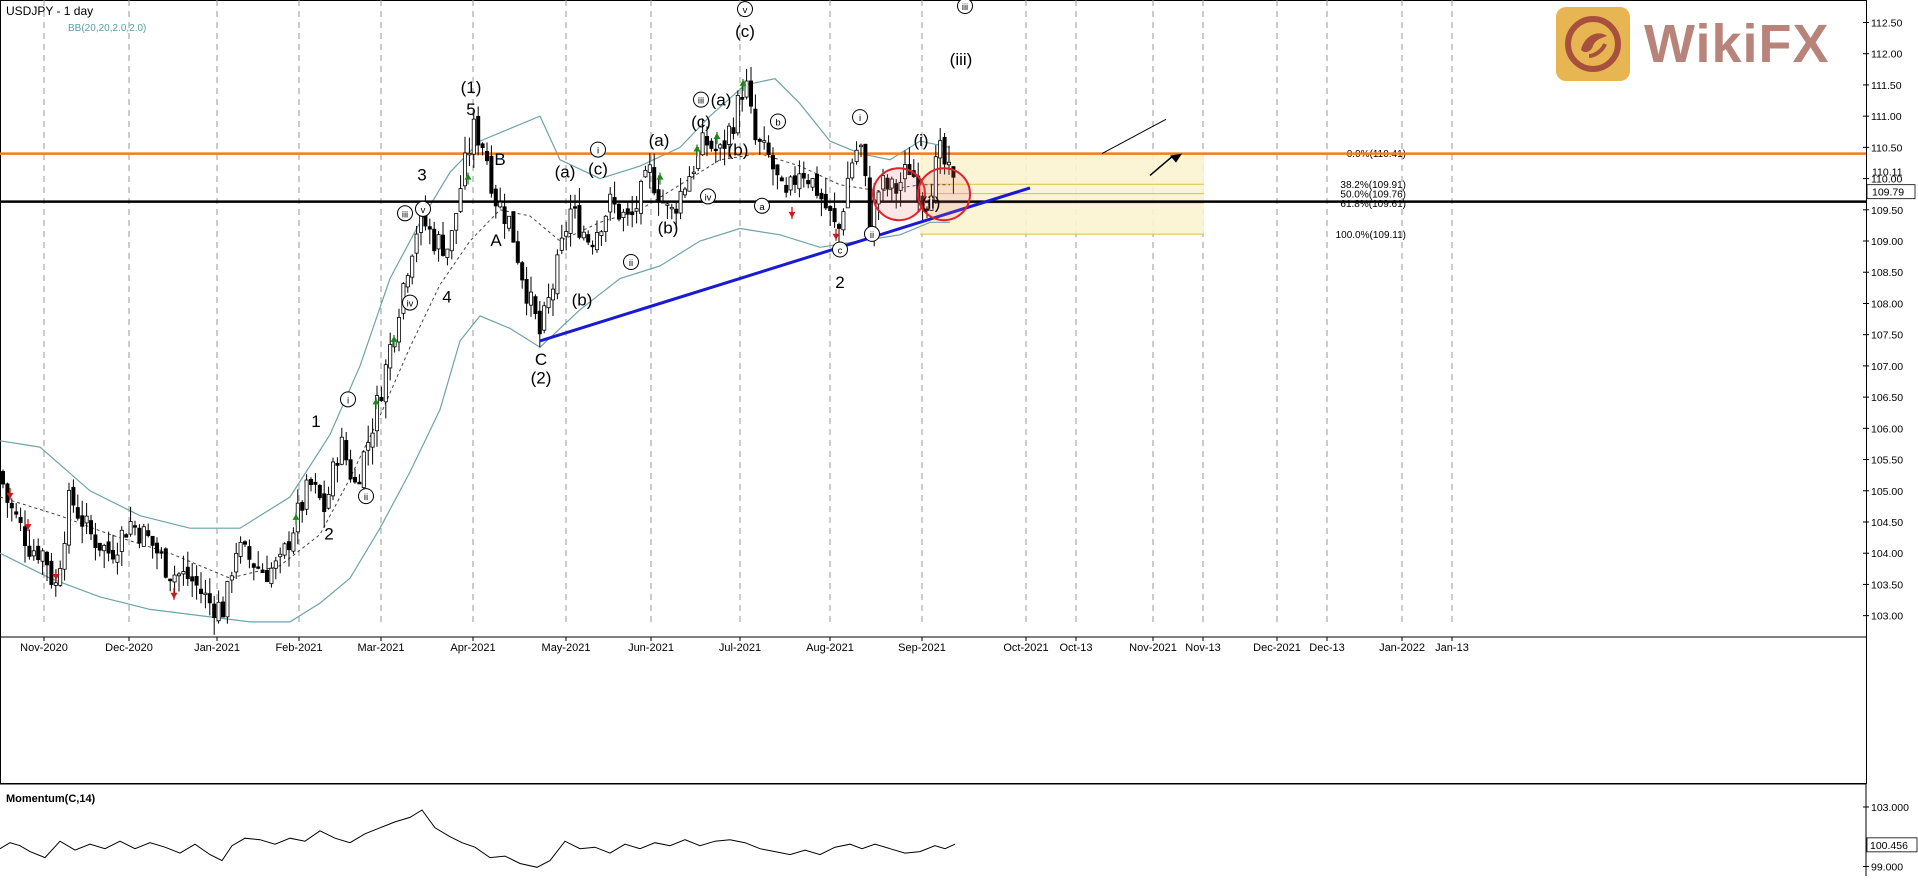 This screenshot has width=1918, height=881. What do you see at coordinates (44, 648) in the screenshot?
I see `time-tick-label: Nov-2020` at bounding box center [44, 648].